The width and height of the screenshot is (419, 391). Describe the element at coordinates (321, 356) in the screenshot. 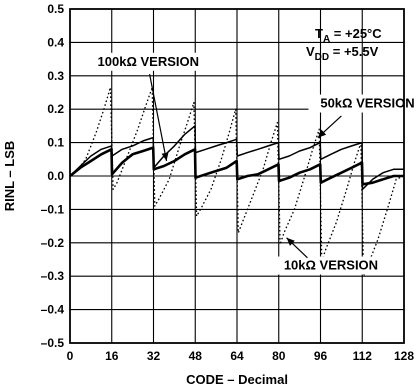

I see `x-tick-label: 96` at that location.